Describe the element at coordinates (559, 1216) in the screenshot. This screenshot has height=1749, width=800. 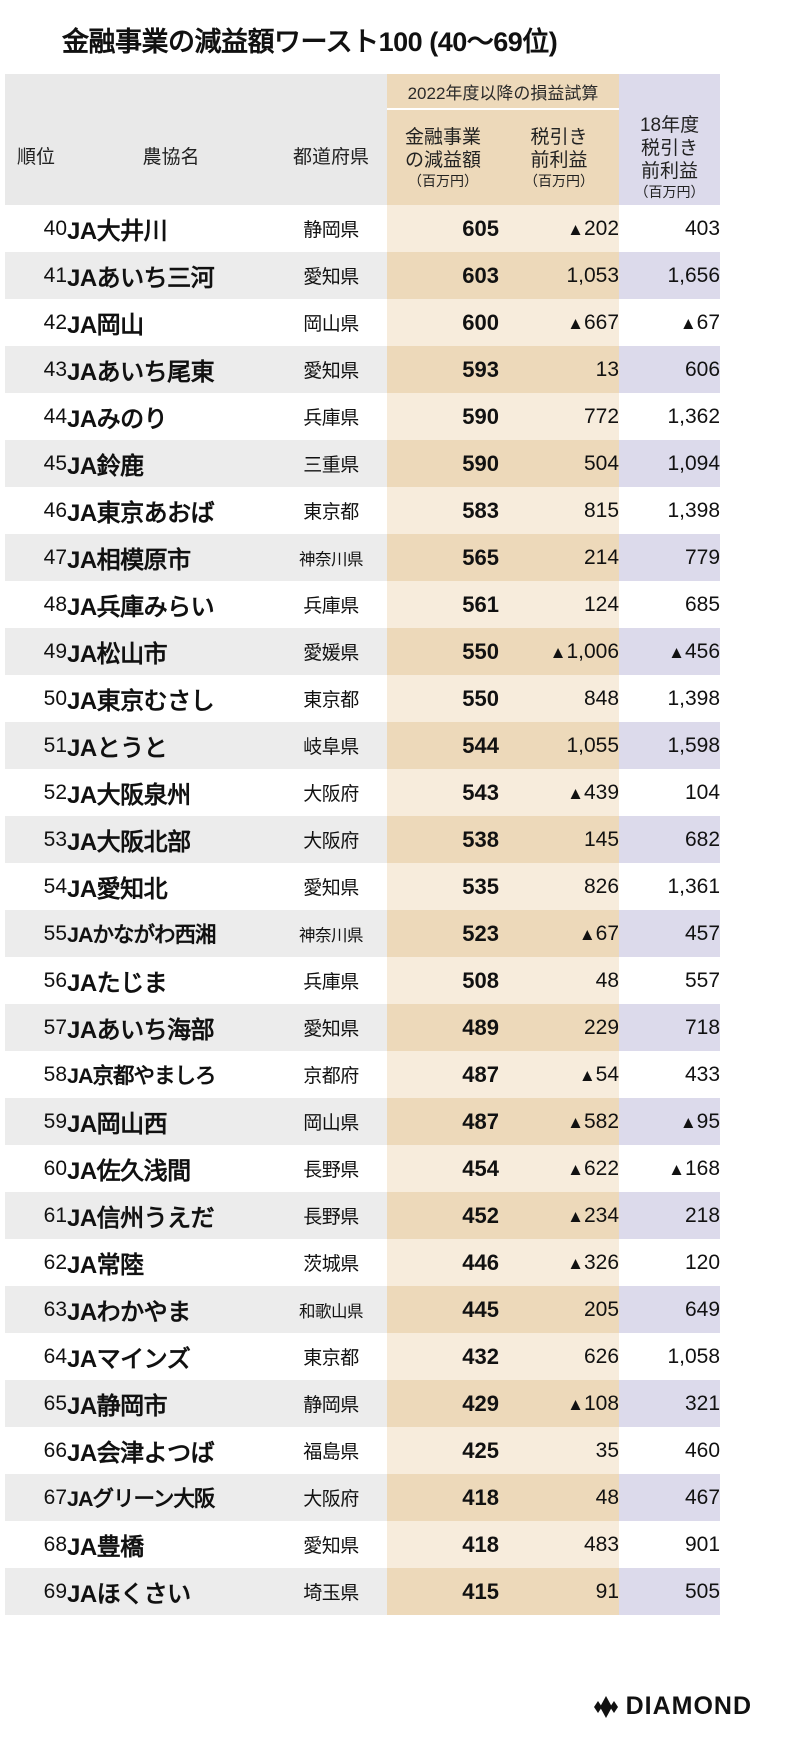
I see `cell-pretax-profit: ▲234` at that location.